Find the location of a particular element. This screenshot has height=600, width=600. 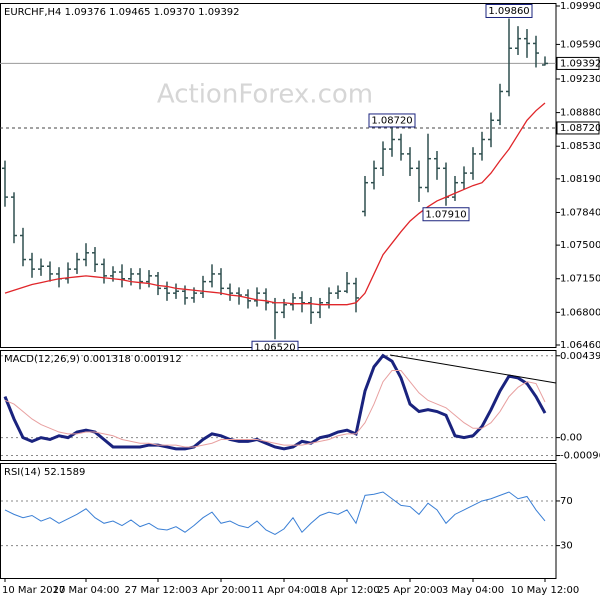

price-box-label: 1.09392 is located at coordinates (580, 63).